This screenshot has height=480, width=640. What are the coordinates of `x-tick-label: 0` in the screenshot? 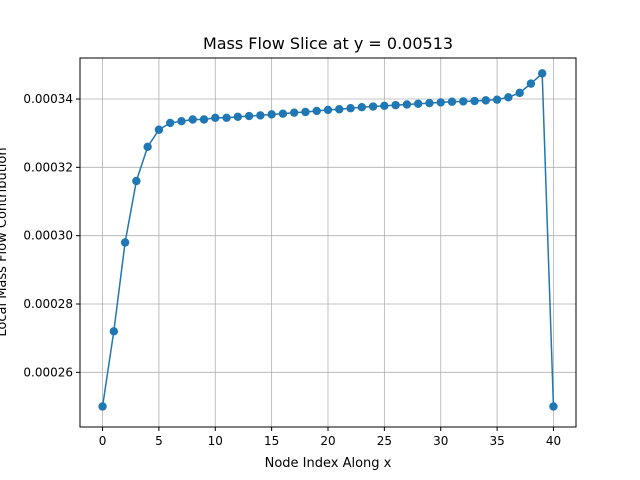 It's located at (103, 441).